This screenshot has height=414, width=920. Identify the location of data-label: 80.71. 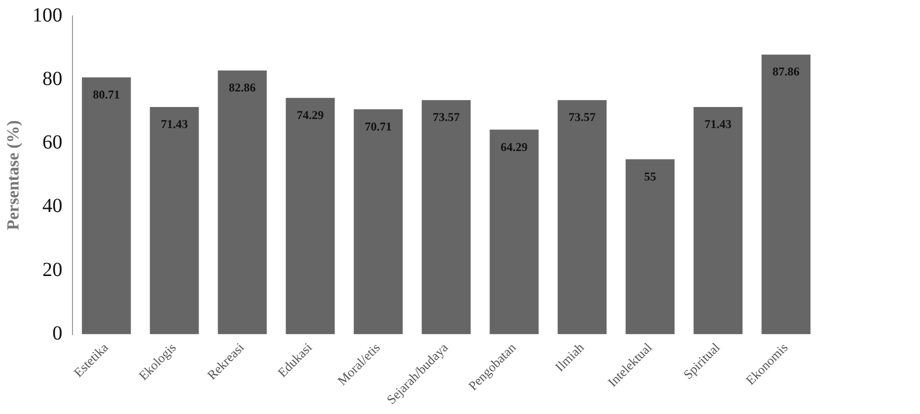
(106, 94).